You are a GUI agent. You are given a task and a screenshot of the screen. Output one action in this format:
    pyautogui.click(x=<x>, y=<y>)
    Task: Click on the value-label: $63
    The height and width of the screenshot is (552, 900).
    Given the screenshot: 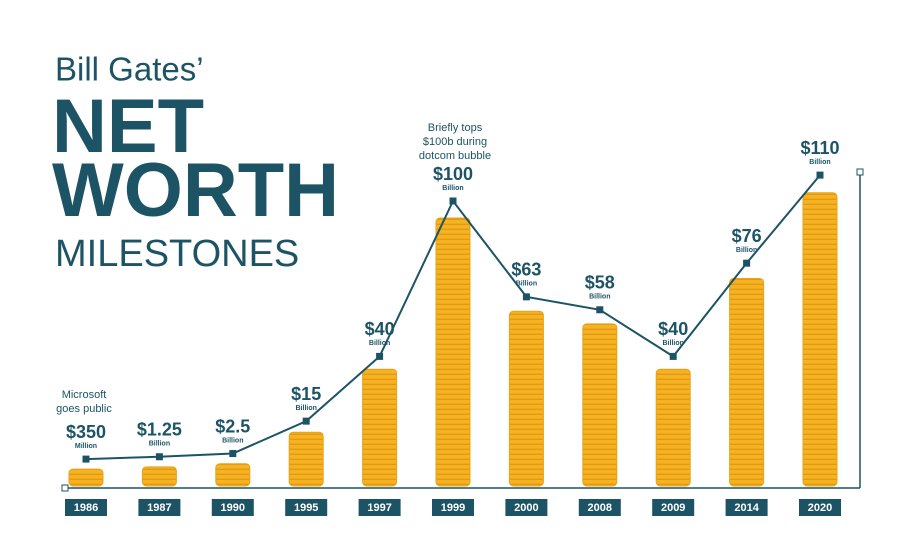 What is the action you would take?
    pyautogui.click(x=526, y=270)
    